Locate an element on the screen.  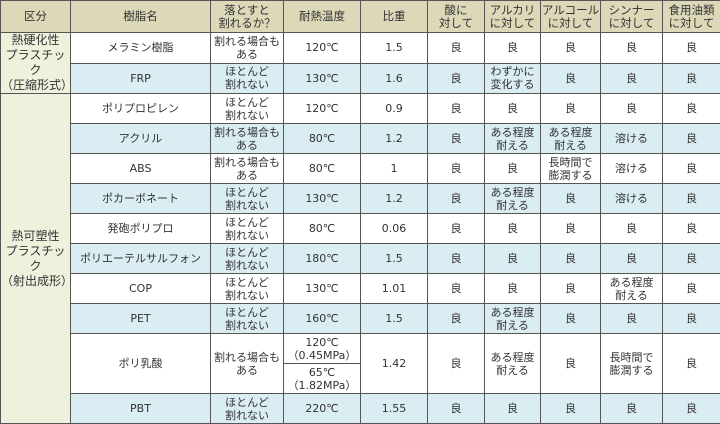
category-cell: 熱硬化性 プラスチック （圧縮形式） is located at coordinates (36, 63).